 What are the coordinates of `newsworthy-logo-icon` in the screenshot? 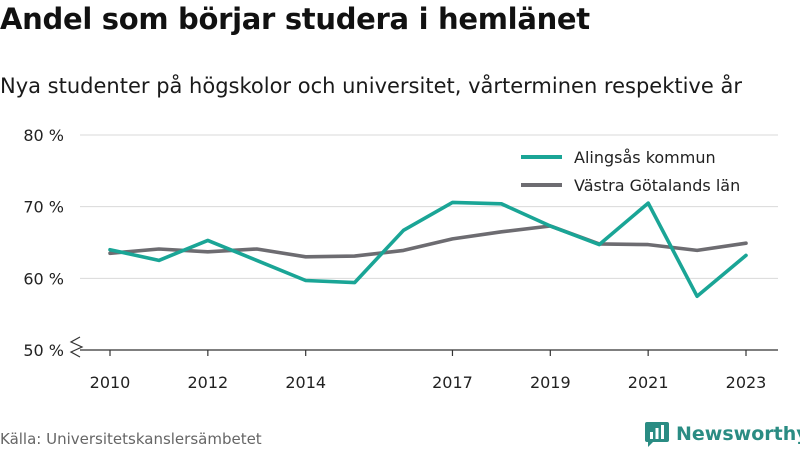 It's located at (657, 434).